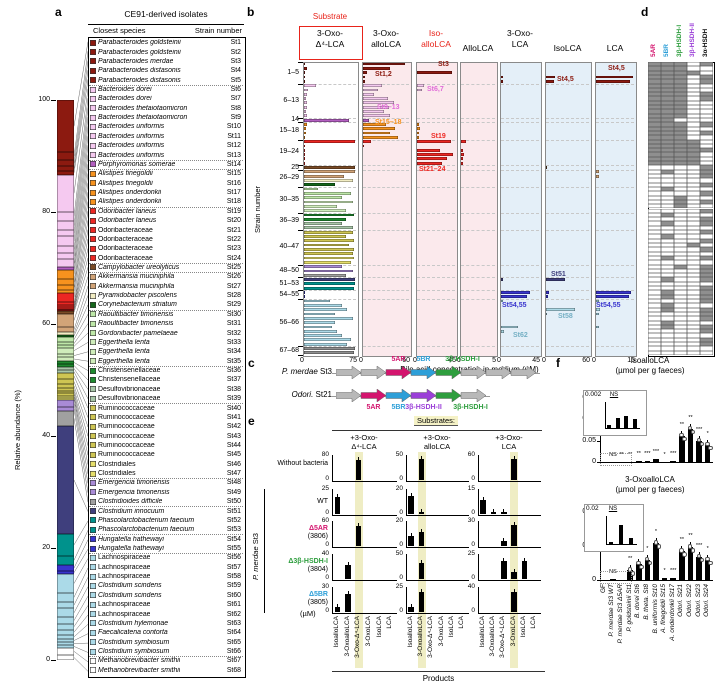  Describe the element at coordinates (451, 627) in the screenshot. I see `product-axis-label: IsoLCA` at that location.